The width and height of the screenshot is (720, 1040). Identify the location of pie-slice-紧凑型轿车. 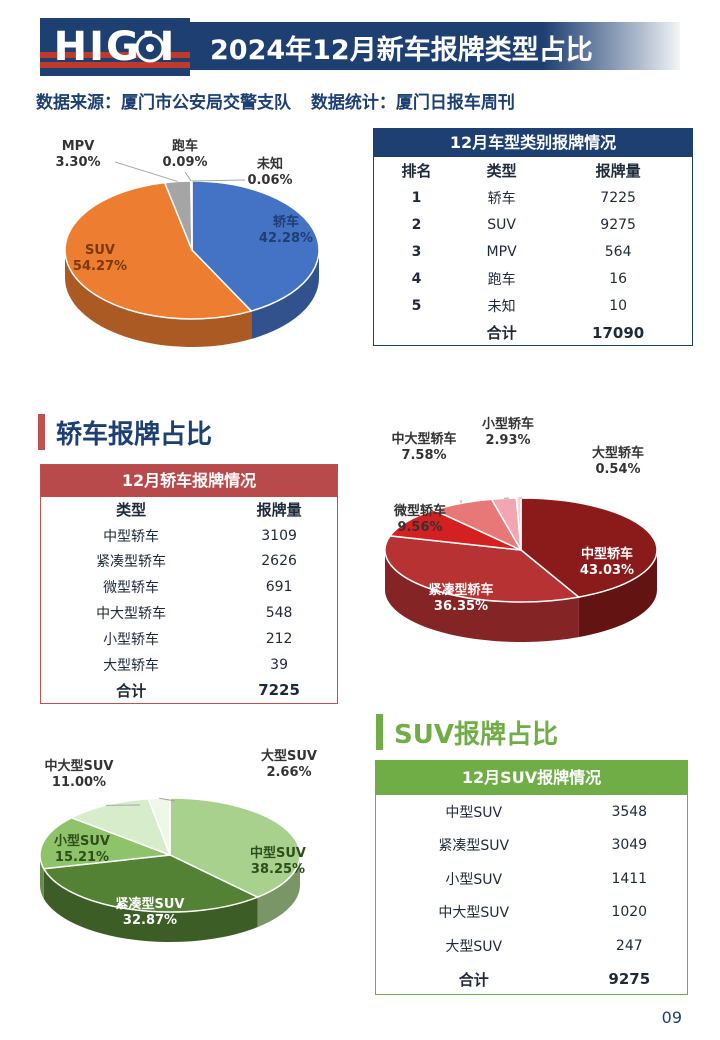
(482, 569).